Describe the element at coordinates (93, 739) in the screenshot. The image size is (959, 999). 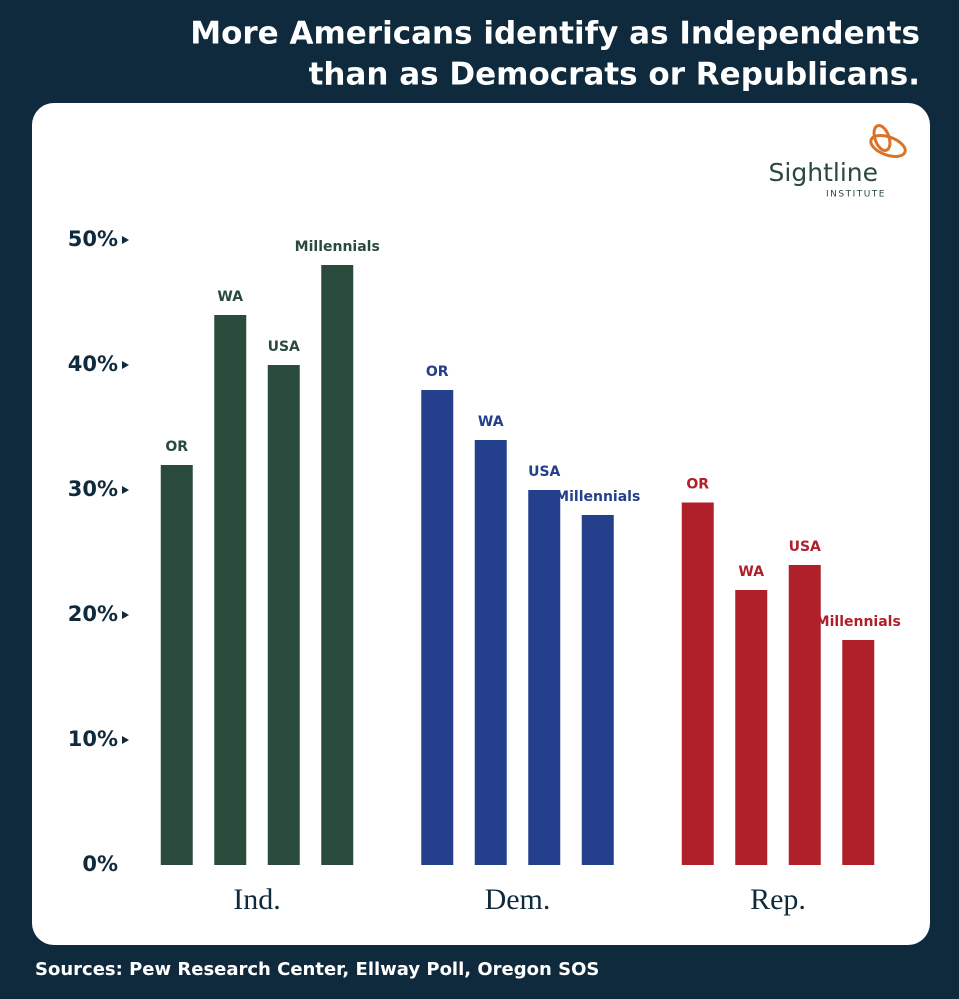
I see `y-tick-label: 10%` at that location.